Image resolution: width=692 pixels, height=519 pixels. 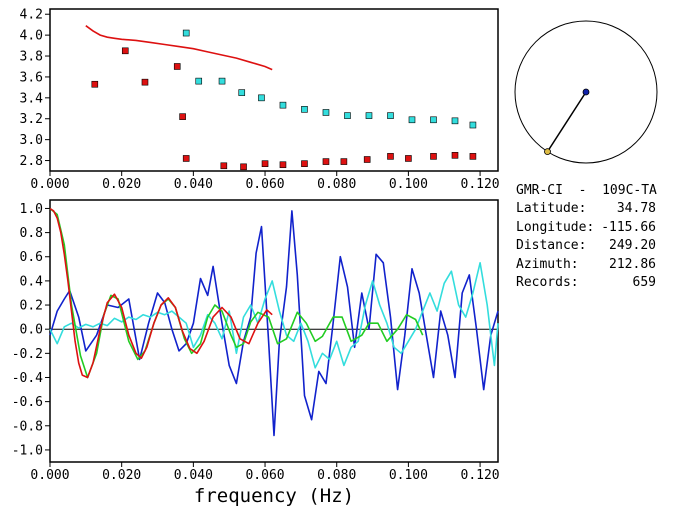 What do you see at coordinates (636, 209) in the screenshot?
I see `info-value: 34.78` at bounding box center [636, 209].